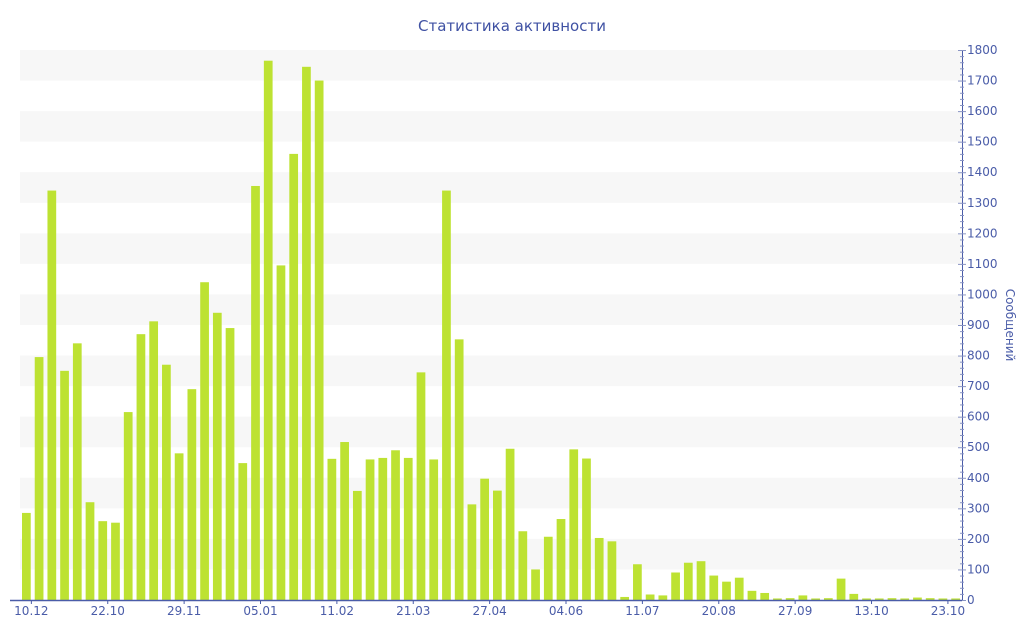 This screenshot has width=1024, height=640. Describe the element at coordinates (1010, 325) in the screenshot. I see `y-axis-label: Сообщений` at that location.